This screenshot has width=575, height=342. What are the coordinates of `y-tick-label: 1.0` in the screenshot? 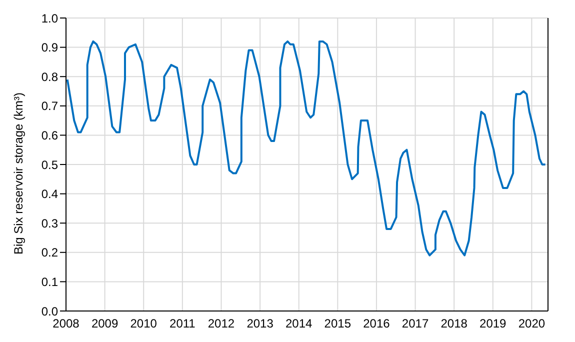 It's located at (49, 18).